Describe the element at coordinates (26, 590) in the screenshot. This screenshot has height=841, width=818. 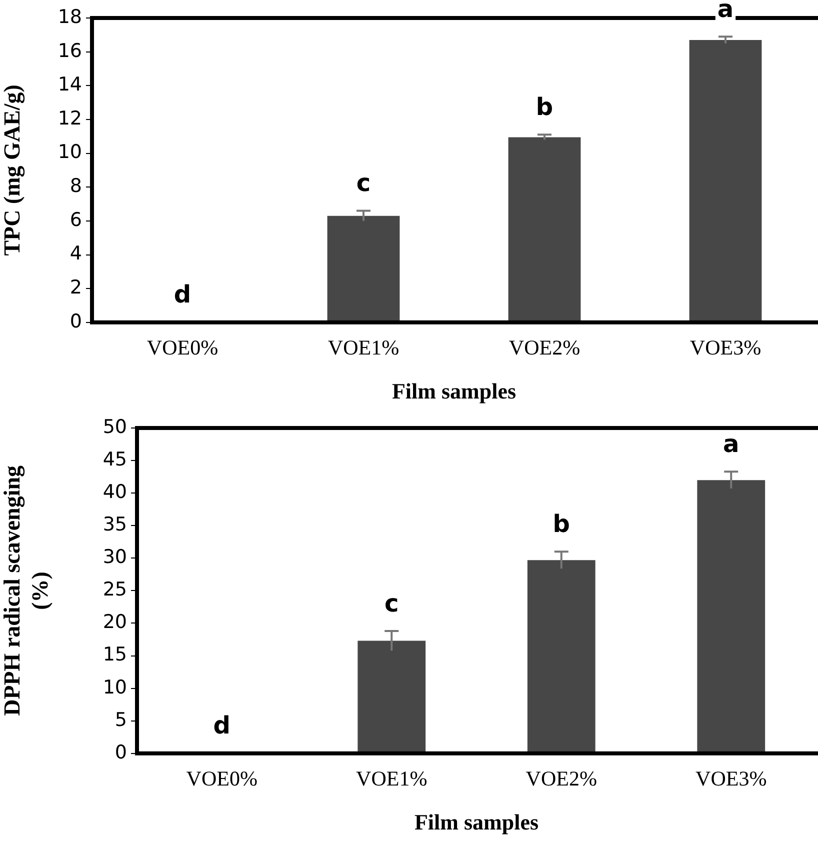
I see `y-axis-title: DPPH radical scavenging (%)` at that location.